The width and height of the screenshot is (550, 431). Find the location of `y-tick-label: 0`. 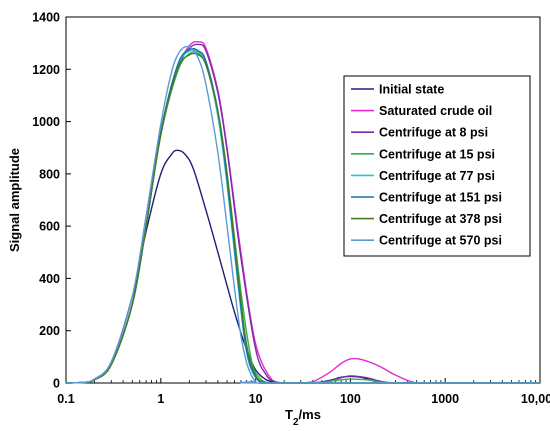

y-tick-label: 0 is located at coordinates (56, 384).